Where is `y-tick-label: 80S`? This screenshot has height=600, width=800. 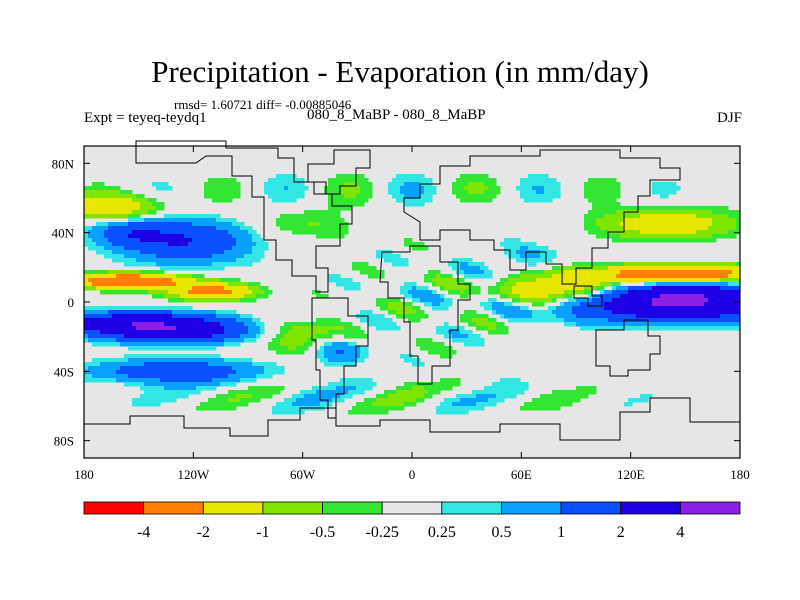 y-tick-label: 80S is located at coordinates (64, 441).